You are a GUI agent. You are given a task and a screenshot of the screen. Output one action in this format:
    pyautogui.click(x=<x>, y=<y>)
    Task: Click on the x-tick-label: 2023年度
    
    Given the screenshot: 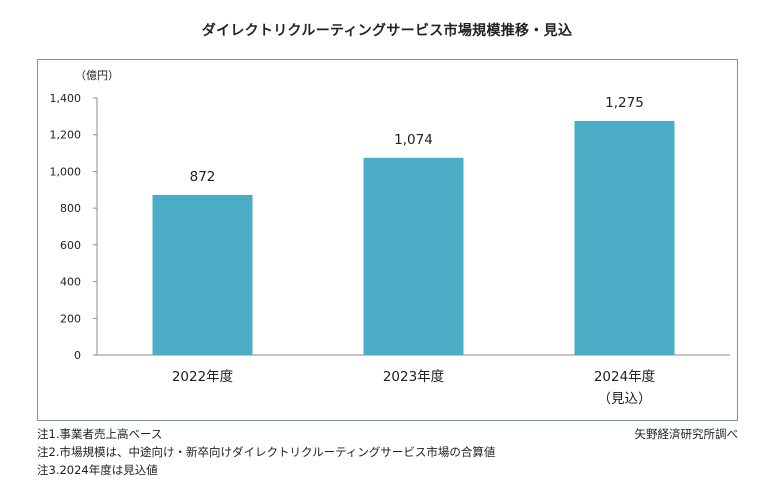 What is the action you would take?
    pyautogui.click(x=413, y=377)
    